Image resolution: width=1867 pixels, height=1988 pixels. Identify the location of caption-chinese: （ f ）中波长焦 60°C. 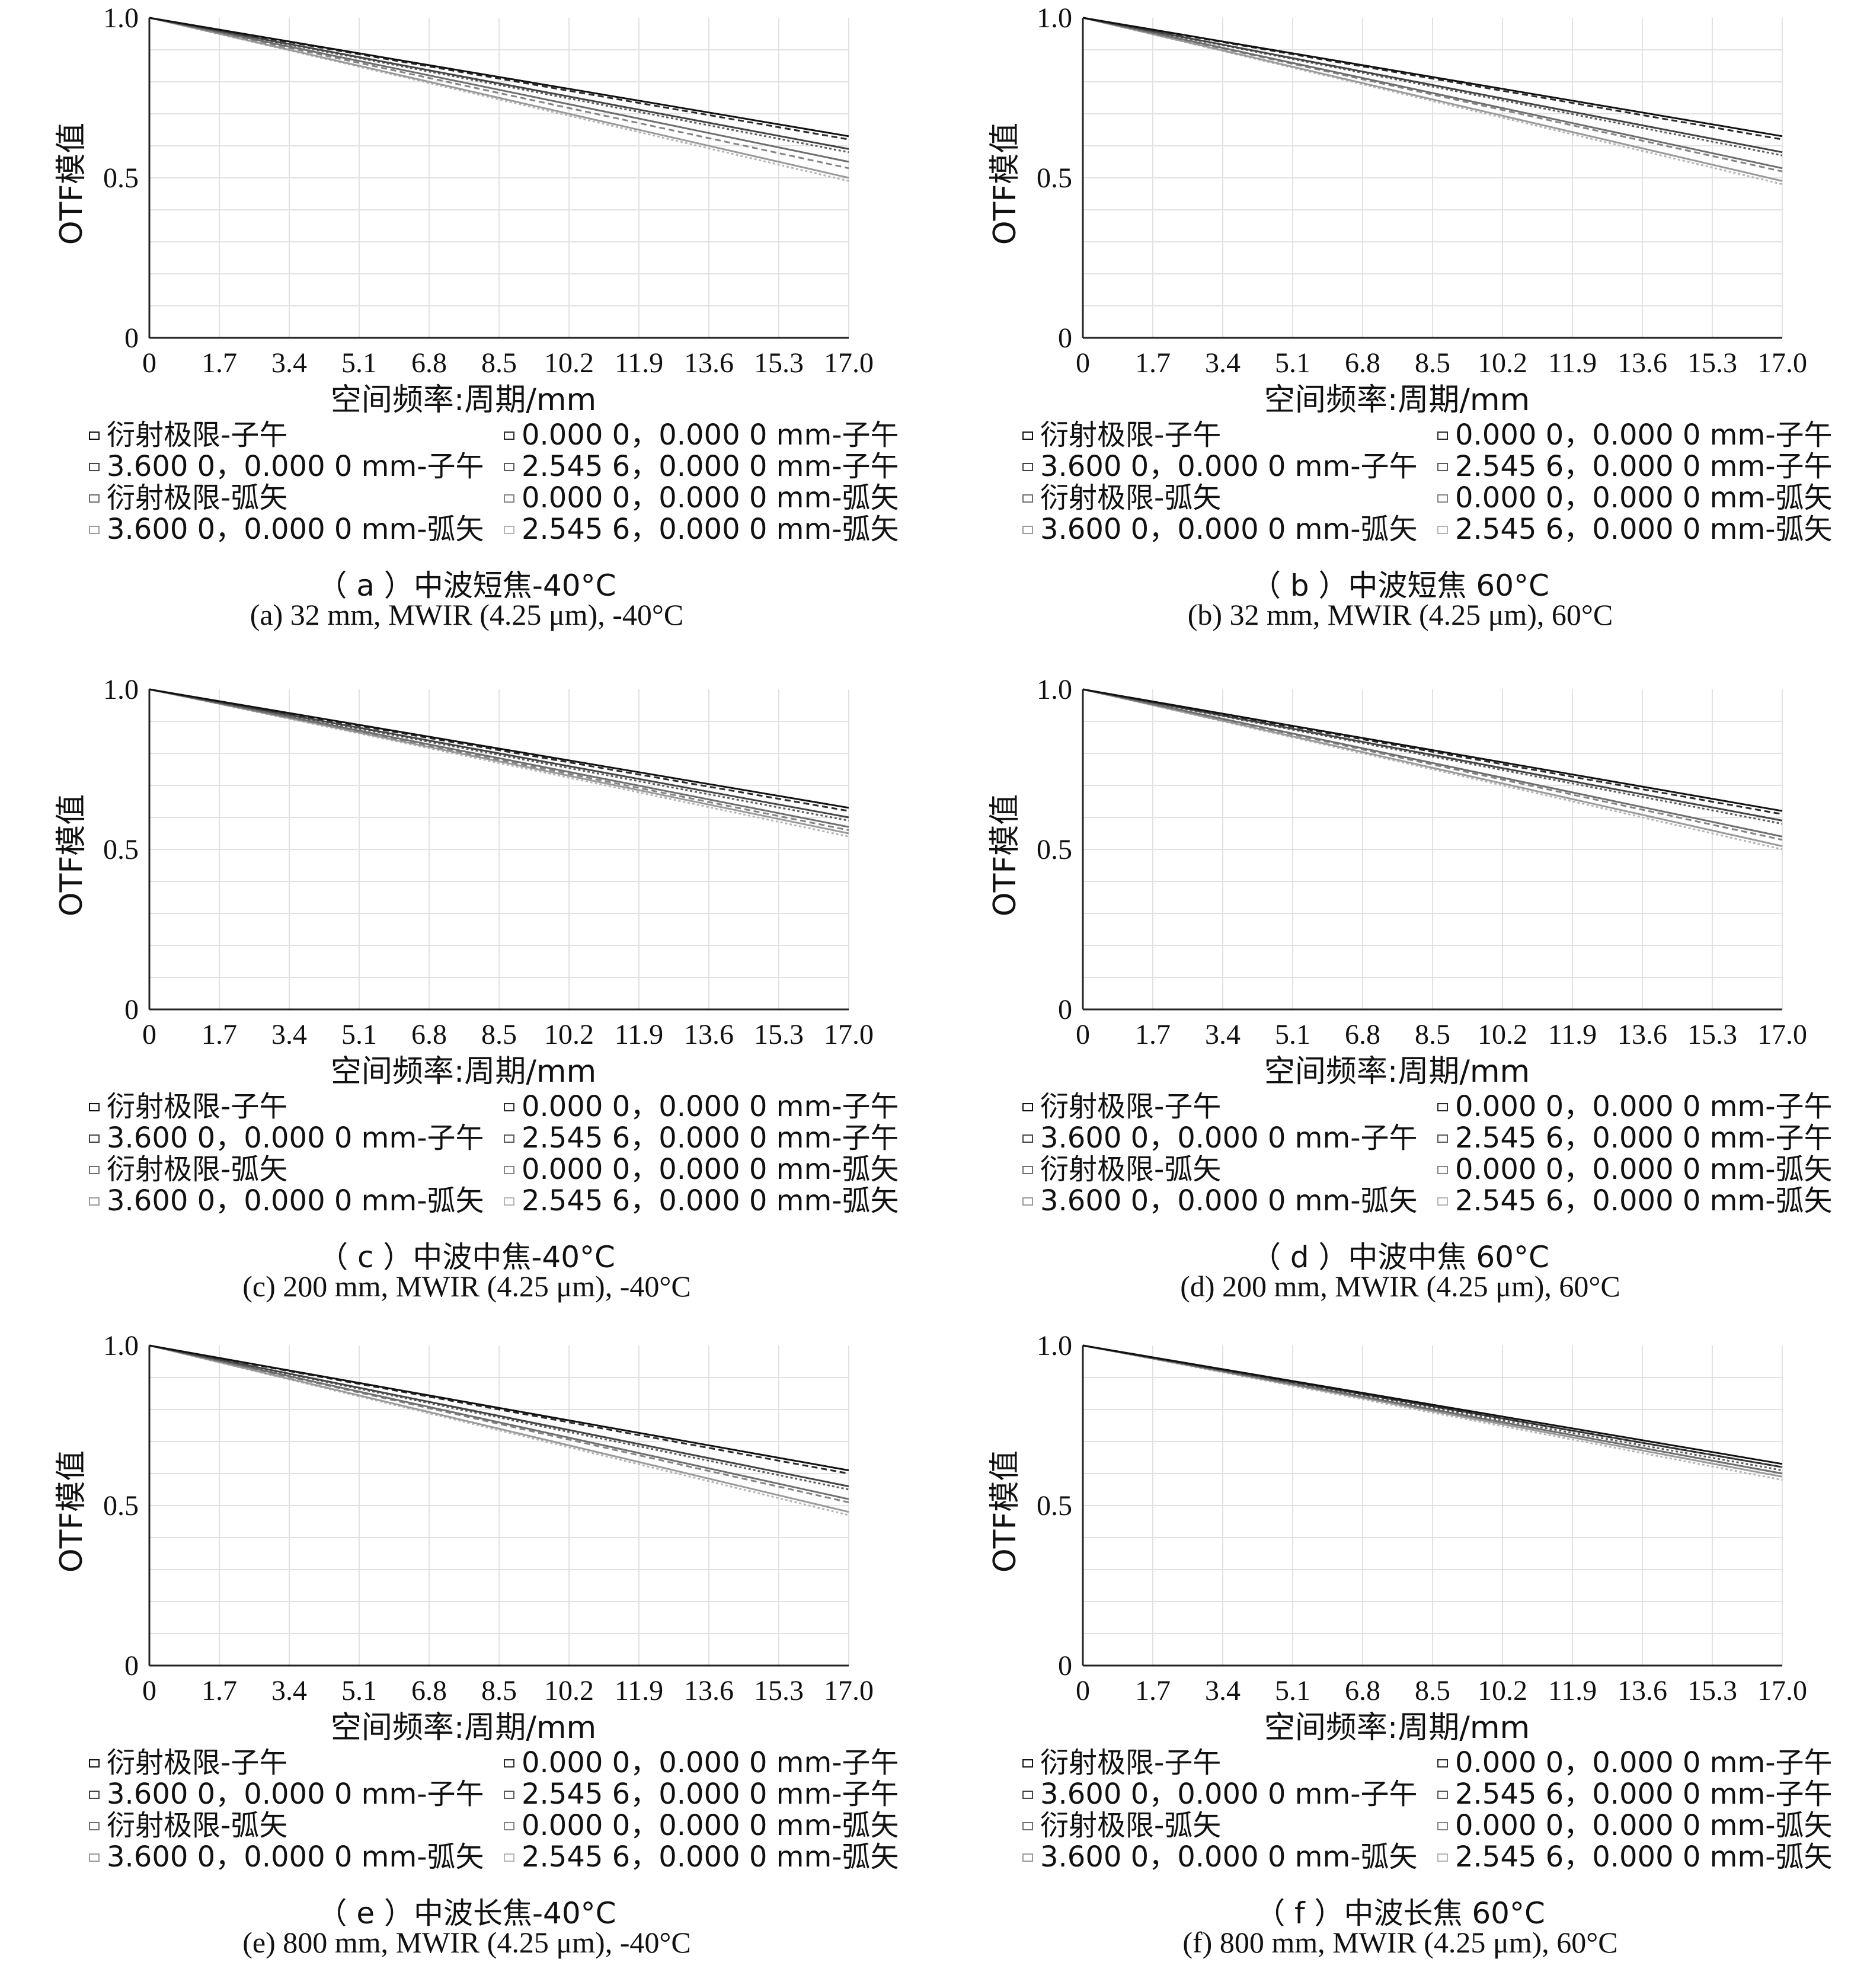
(1400, 1913).